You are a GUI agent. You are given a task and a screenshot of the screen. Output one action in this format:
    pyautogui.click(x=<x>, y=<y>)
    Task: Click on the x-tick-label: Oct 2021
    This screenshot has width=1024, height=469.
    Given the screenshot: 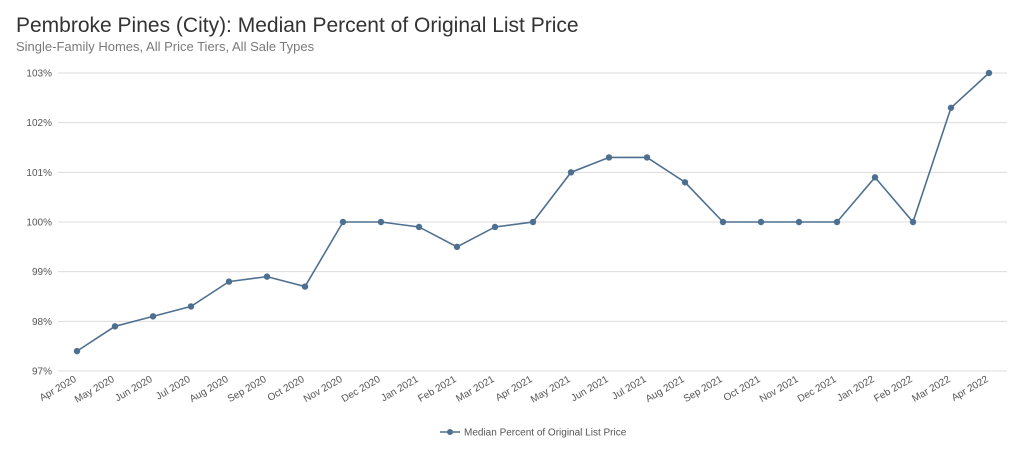 What is the action you would take?
    pyautogui.click(x=742, y=389)
    